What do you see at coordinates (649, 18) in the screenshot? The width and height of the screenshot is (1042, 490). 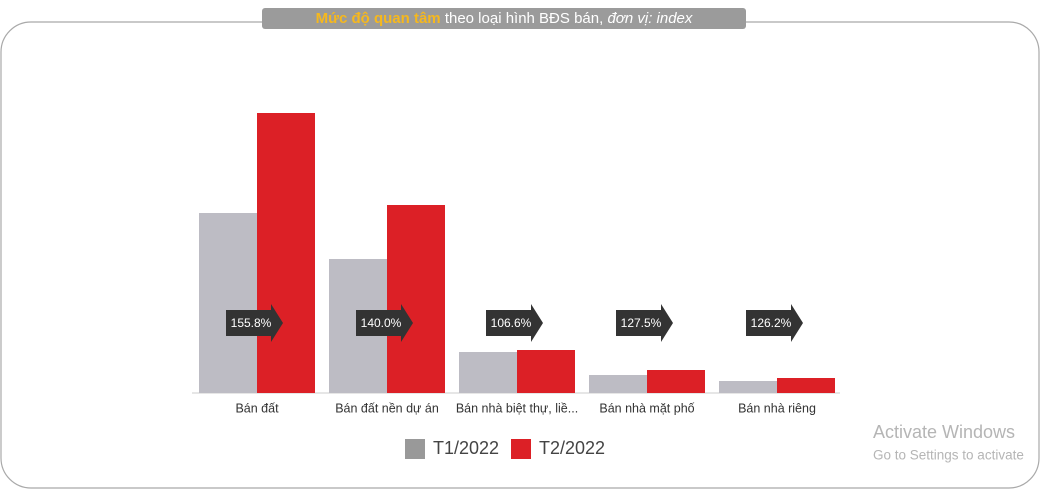 I see `title-unit: đơn vị: index` at bounding box center [649, 18].